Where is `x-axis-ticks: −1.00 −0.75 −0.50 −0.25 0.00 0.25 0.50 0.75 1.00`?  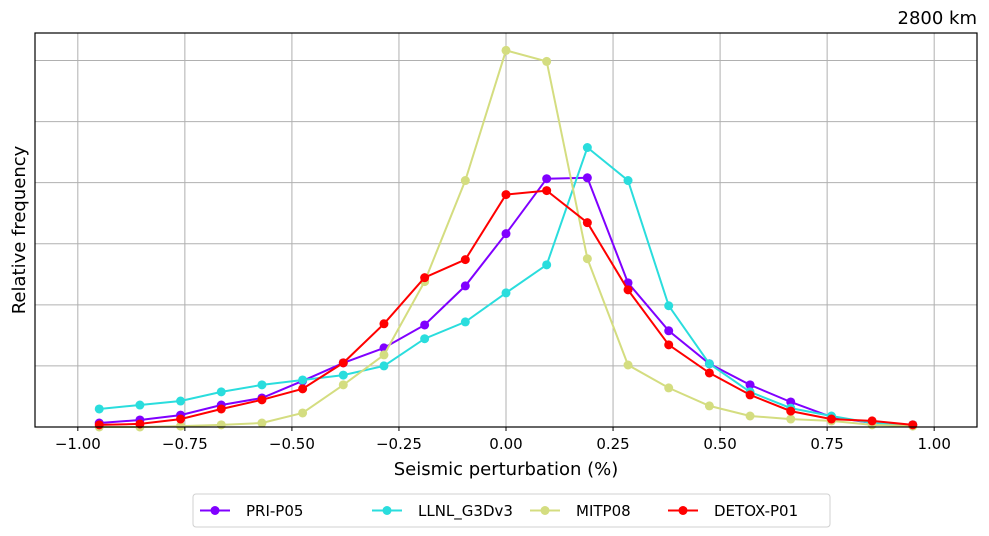 x-axis-ticks: −1.00 −0.75 −0.50 −0.25 0.00 0.25 0.50 0.75 1.00 is located at coordinates (503, 440).